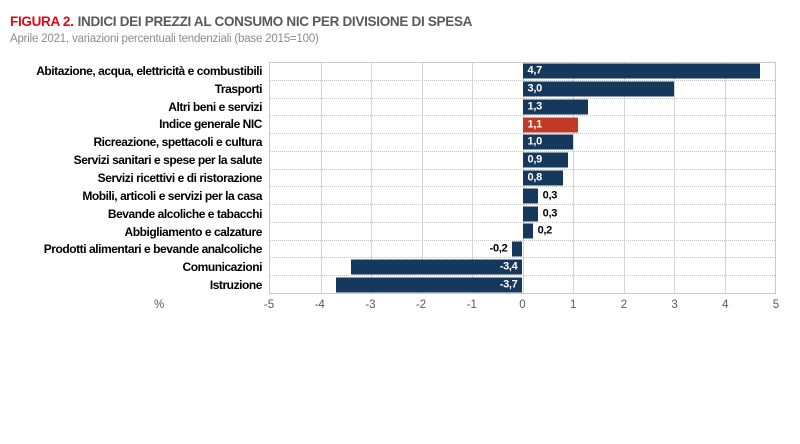 This screenshot has width=800, height=444. Describe the element at coordinates (498, 248) in the screenshot. I see `bar-value-label: -0,2` at that location.